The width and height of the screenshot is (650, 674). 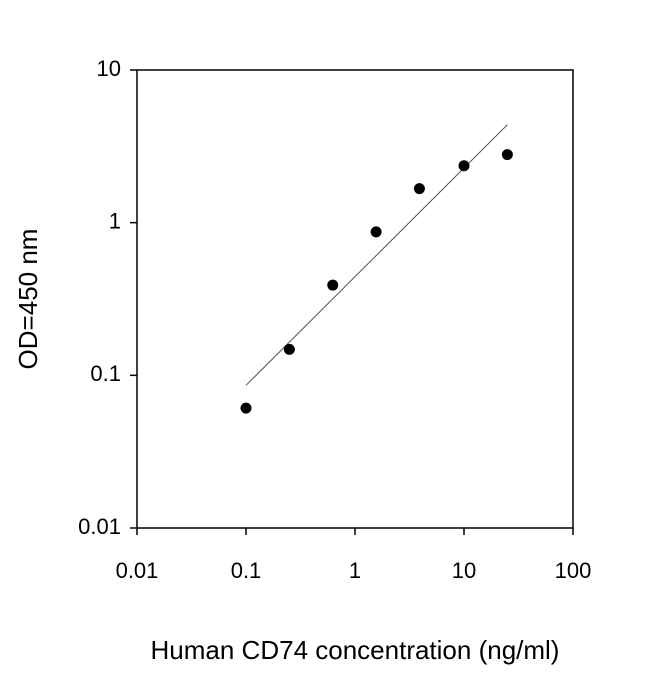 I want to click on x-tick-label: 0.01, so click(x=137, y=570).